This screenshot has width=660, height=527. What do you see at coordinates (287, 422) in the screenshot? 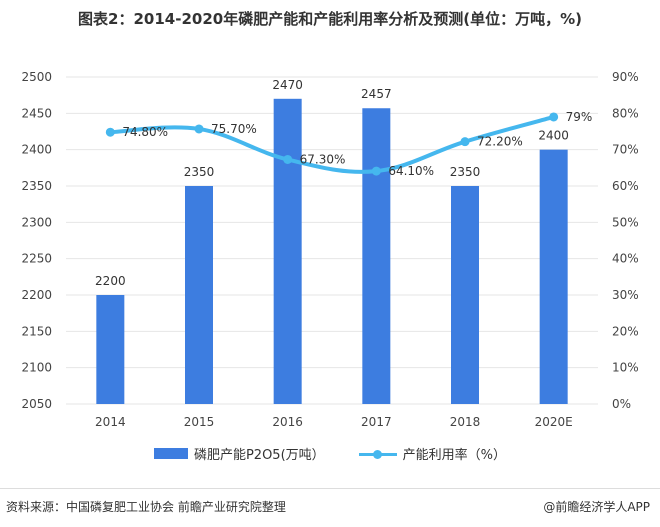
I see `x-tick-label: 2016` at bounding box center [287, 422].